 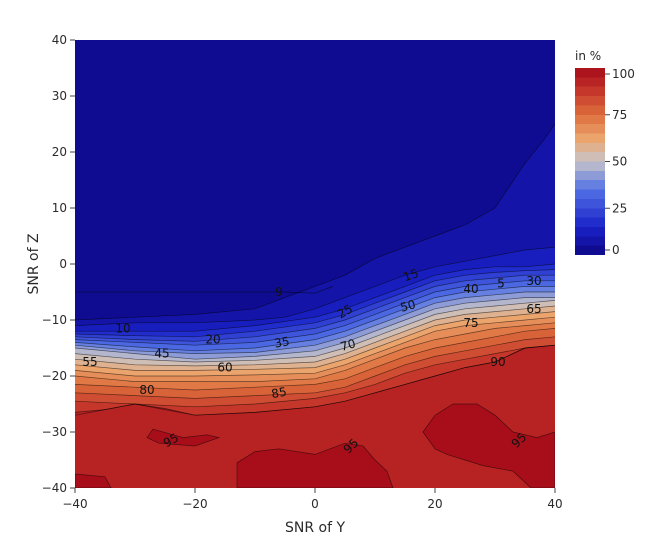 I want to click on contour-label: 9, so click(x=279, y=292).